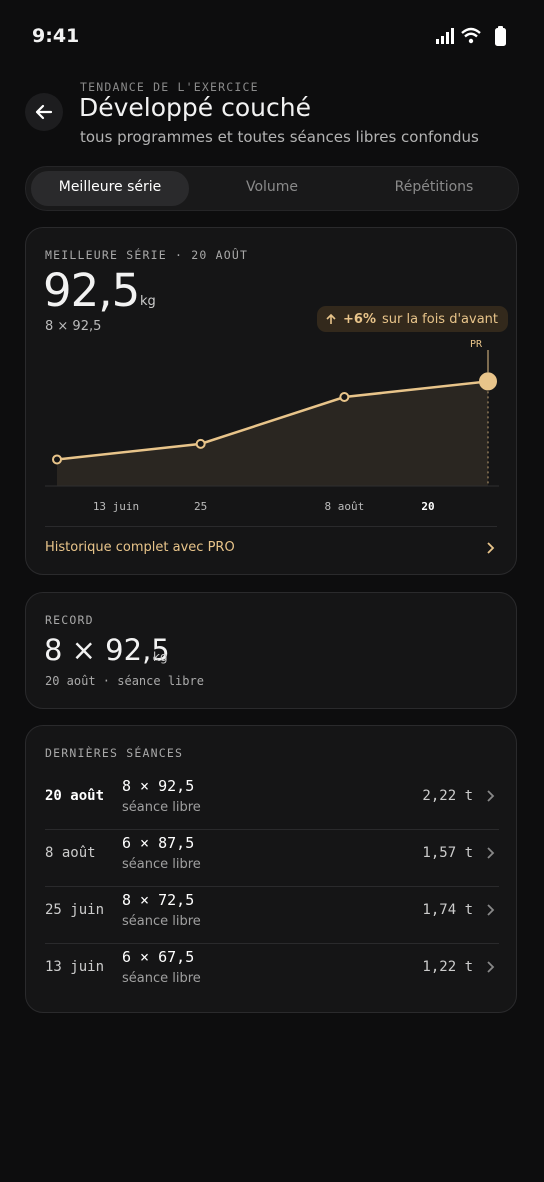 The image size is (544, 1182). I want to click on active-tab-bg, so click(110, 188).